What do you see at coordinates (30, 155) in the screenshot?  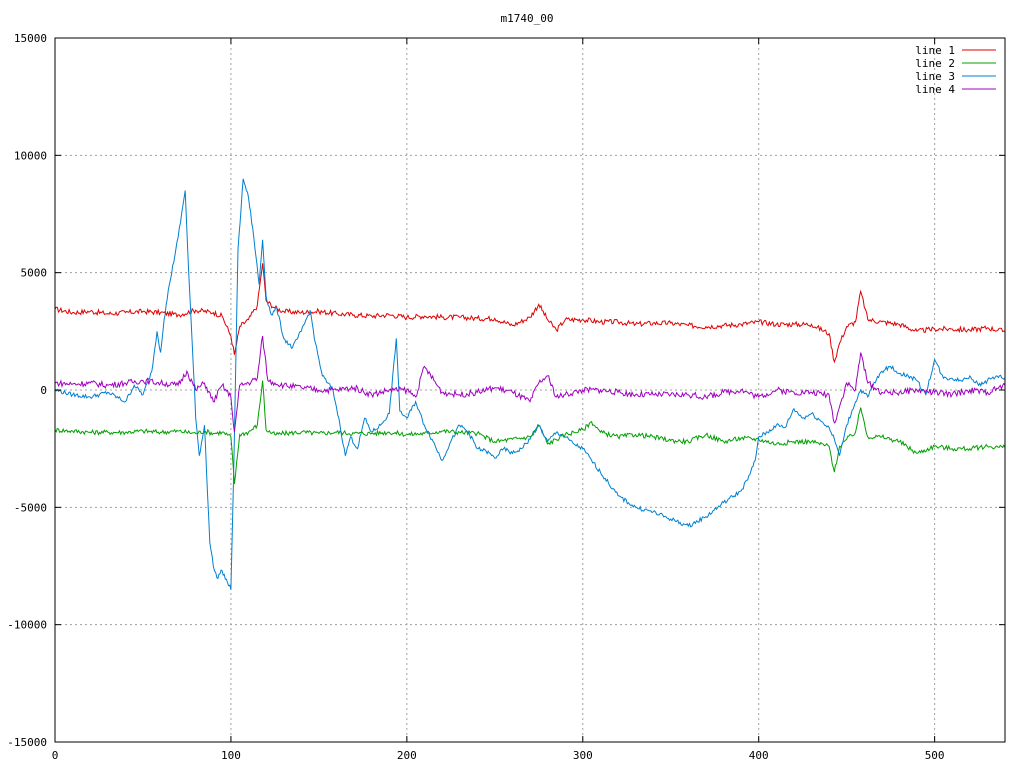 I see `y-tick-label: 10000` at bounding box center [30, 155].